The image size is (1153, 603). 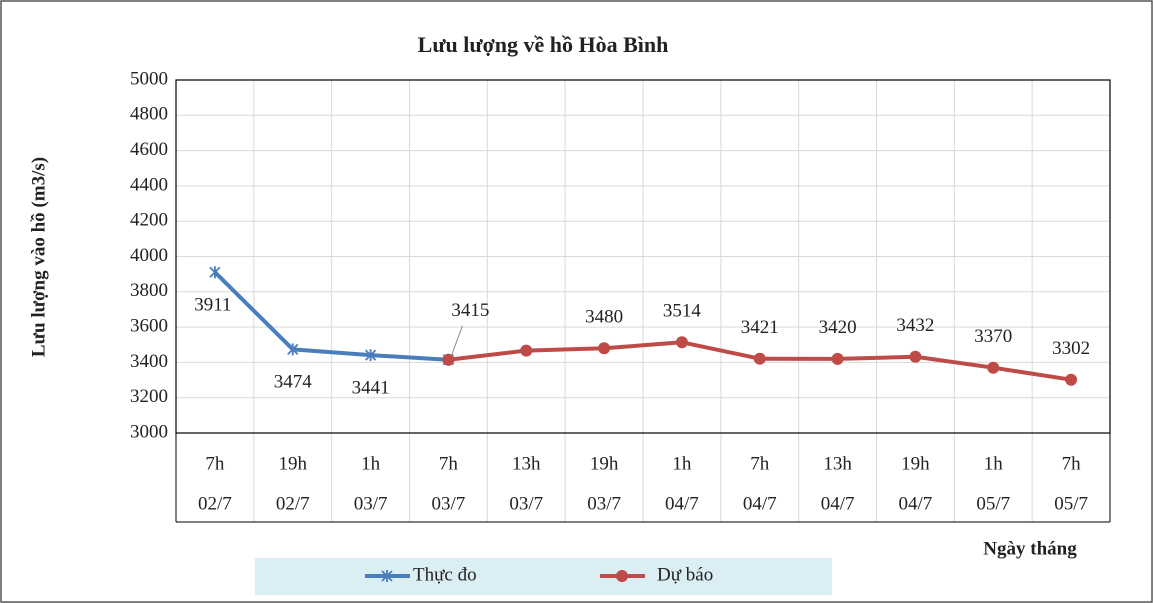 What do you see at coordinates (149, 220) in the screenshot?
I see `y-tick-label: 4200` at bounding box center [149, 220].